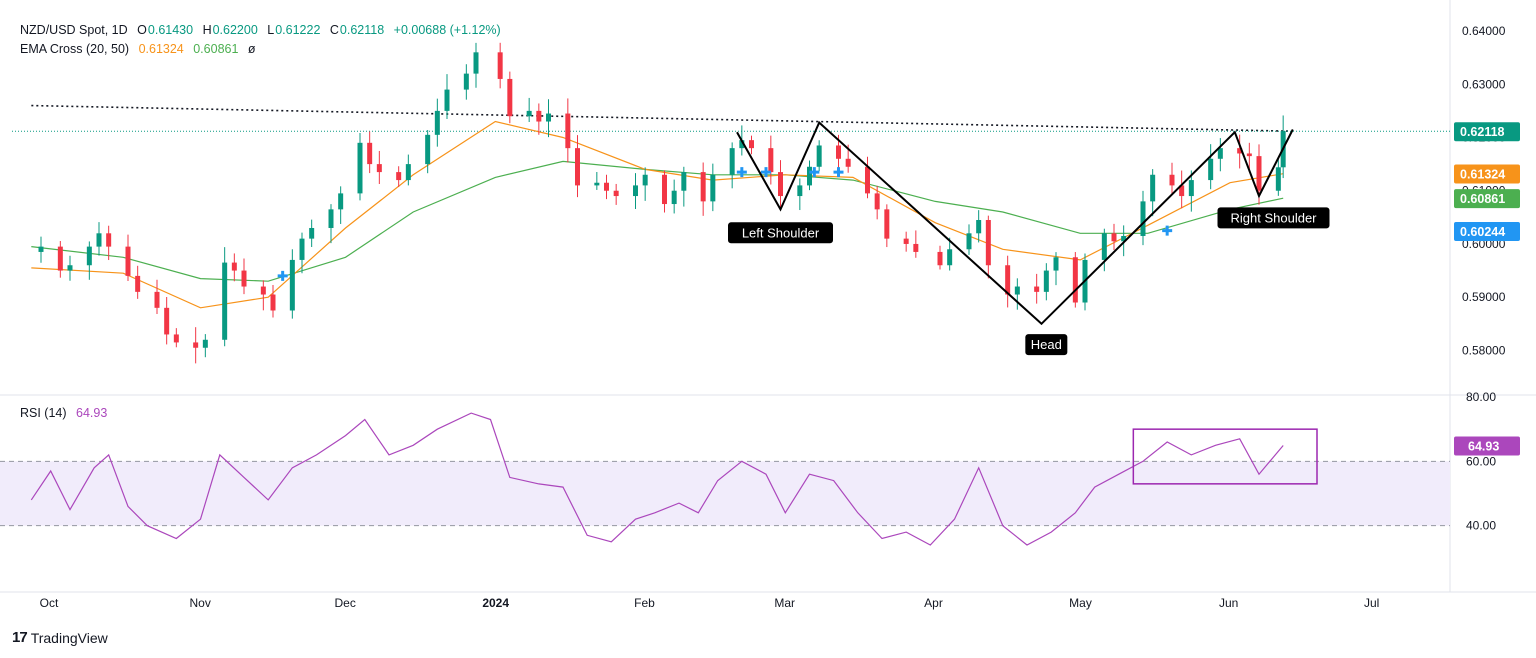 The image size is (1536, 658). I want to click on pattern-annotation-label: Left Shoulder, so click(781, 232).